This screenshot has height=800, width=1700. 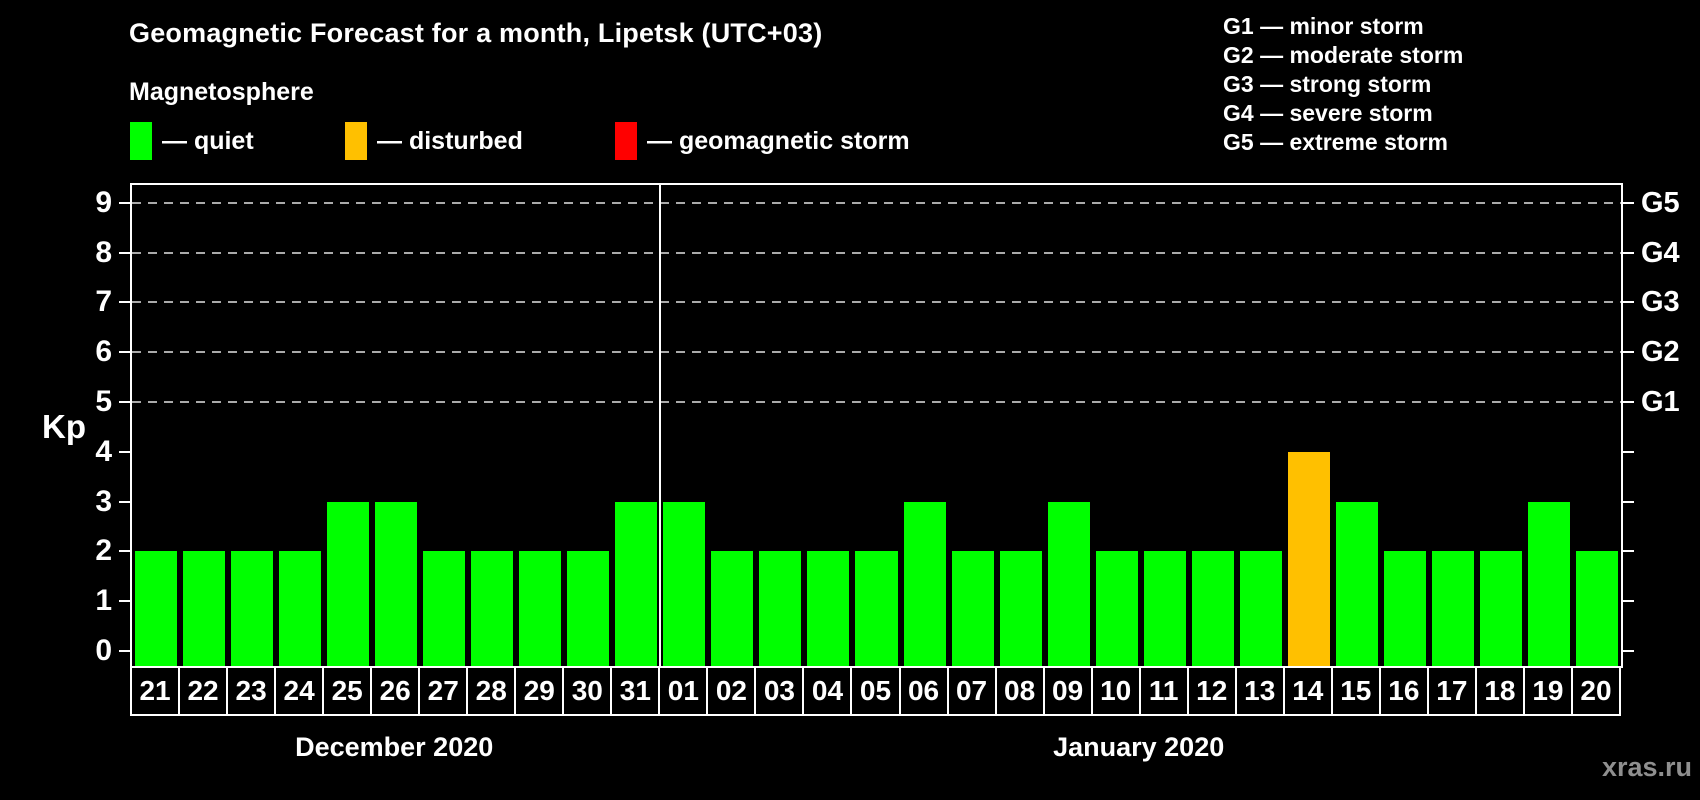 What do you see at coordinates (587, 691) in the screenshot?
I see `day-label: 30` at bounding box center [587, 691].